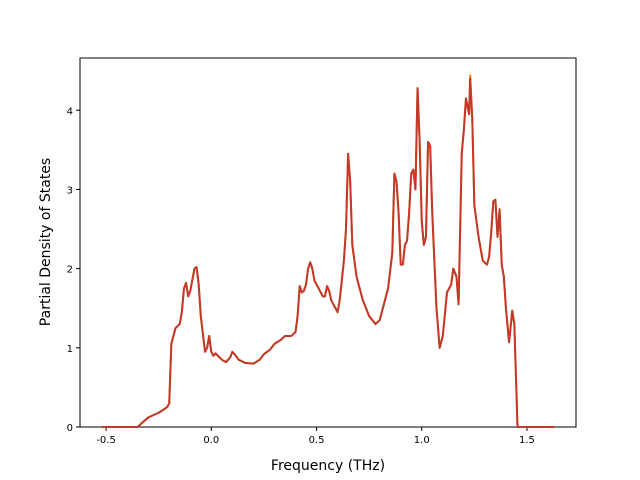  What do you see at coordinates (70, 349) in the screenshot?
I see `y-tick-label: 1` at bounding box center [70, 349].